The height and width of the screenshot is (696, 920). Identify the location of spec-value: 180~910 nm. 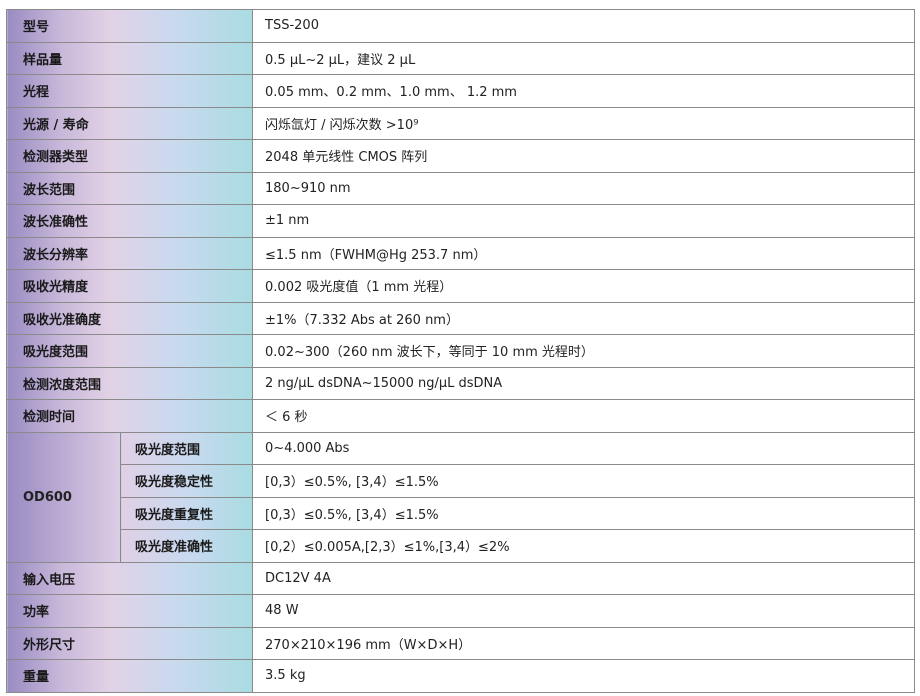
(583, 188).